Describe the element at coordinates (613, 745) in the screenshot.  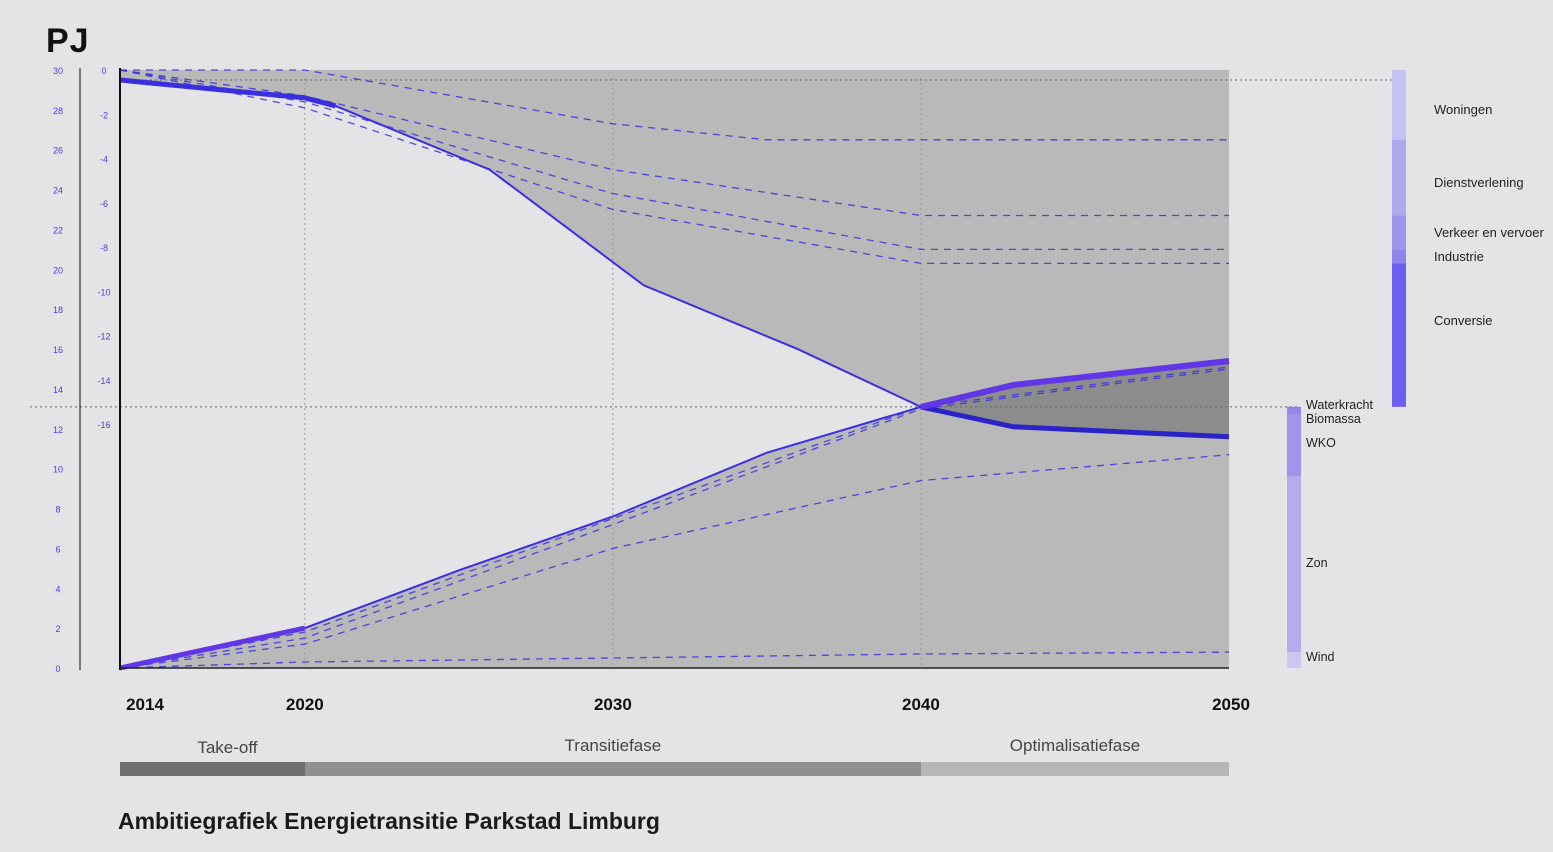
I see `phase-label: Transitiefase` at that location.